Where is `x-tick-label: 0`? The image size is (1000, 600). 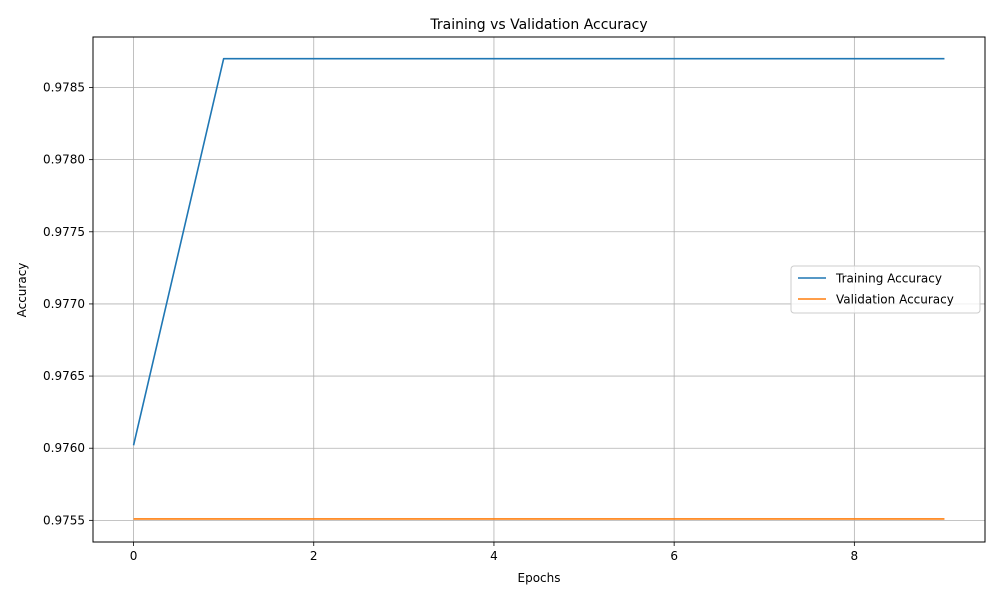
x-tick-label: 0 is located at coordinates (134, 556).